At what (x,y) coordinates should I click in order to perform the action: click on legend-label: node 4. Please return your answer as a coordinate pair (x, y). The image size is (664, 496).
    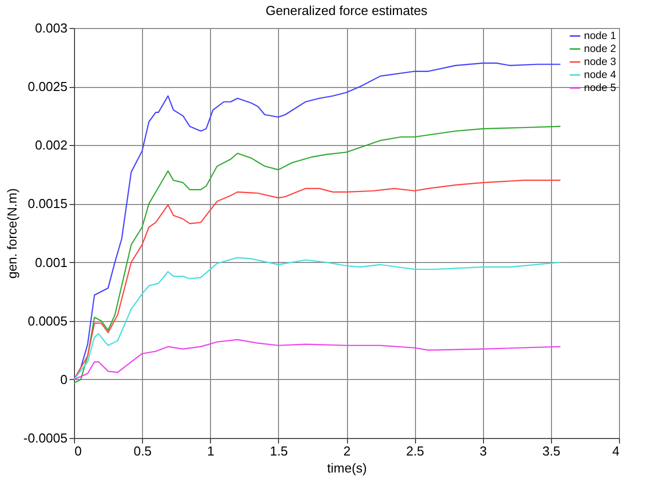
    Looking at the image, I should click on (600, 75).